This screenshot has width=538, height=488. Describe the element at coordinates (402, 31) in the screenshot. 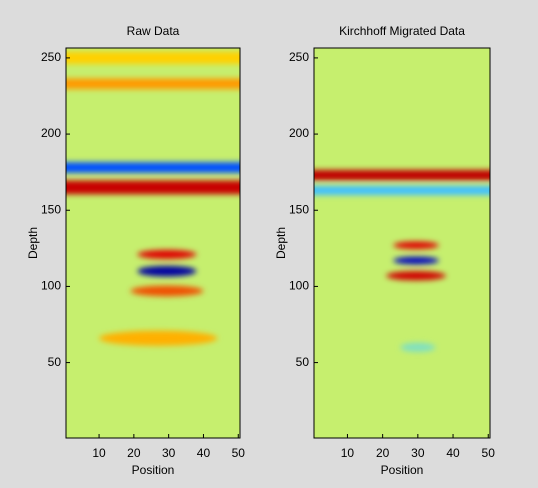

I see `axes-title: Kirchhoff Migrated Data` at that location.